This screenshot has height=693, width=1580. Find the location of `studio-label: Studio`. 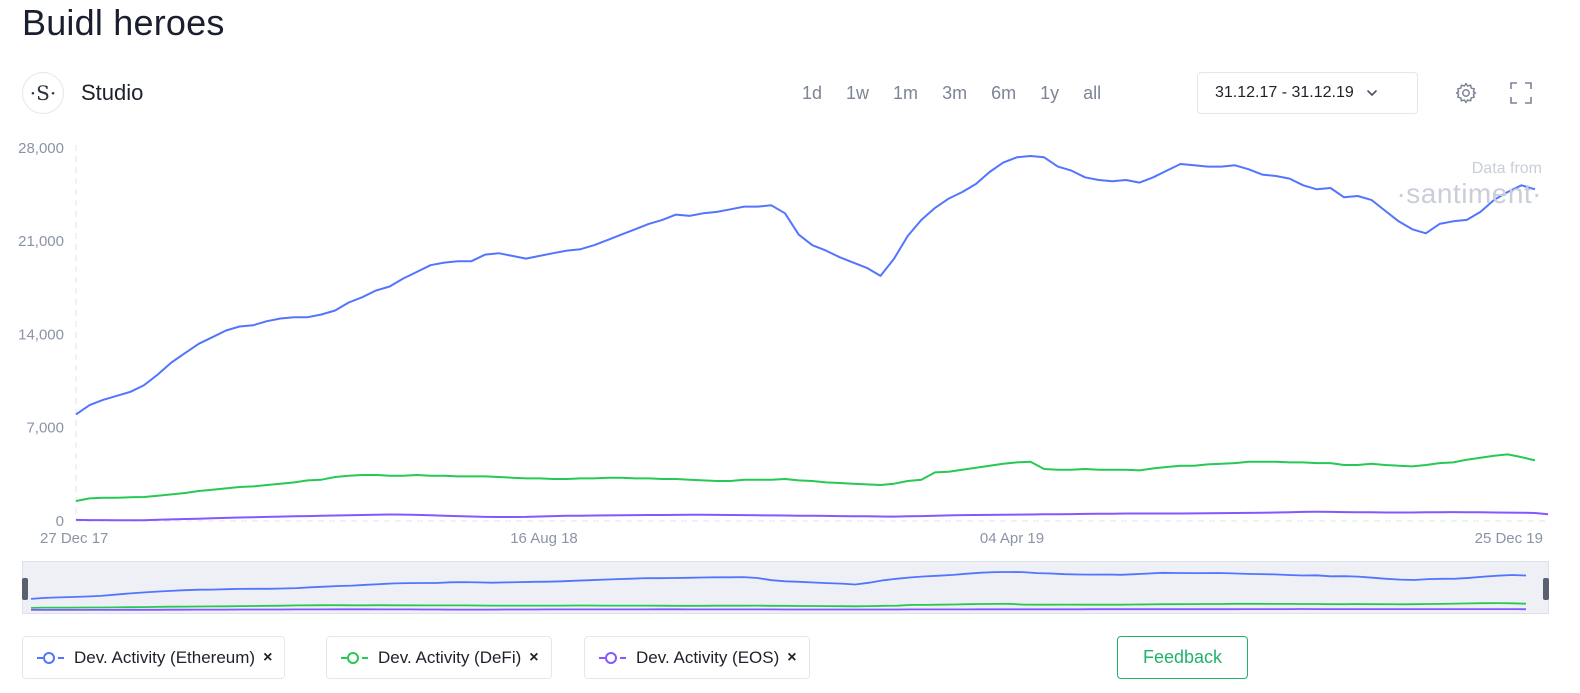

studio-label: Studio is located at coordinates (112, 92).